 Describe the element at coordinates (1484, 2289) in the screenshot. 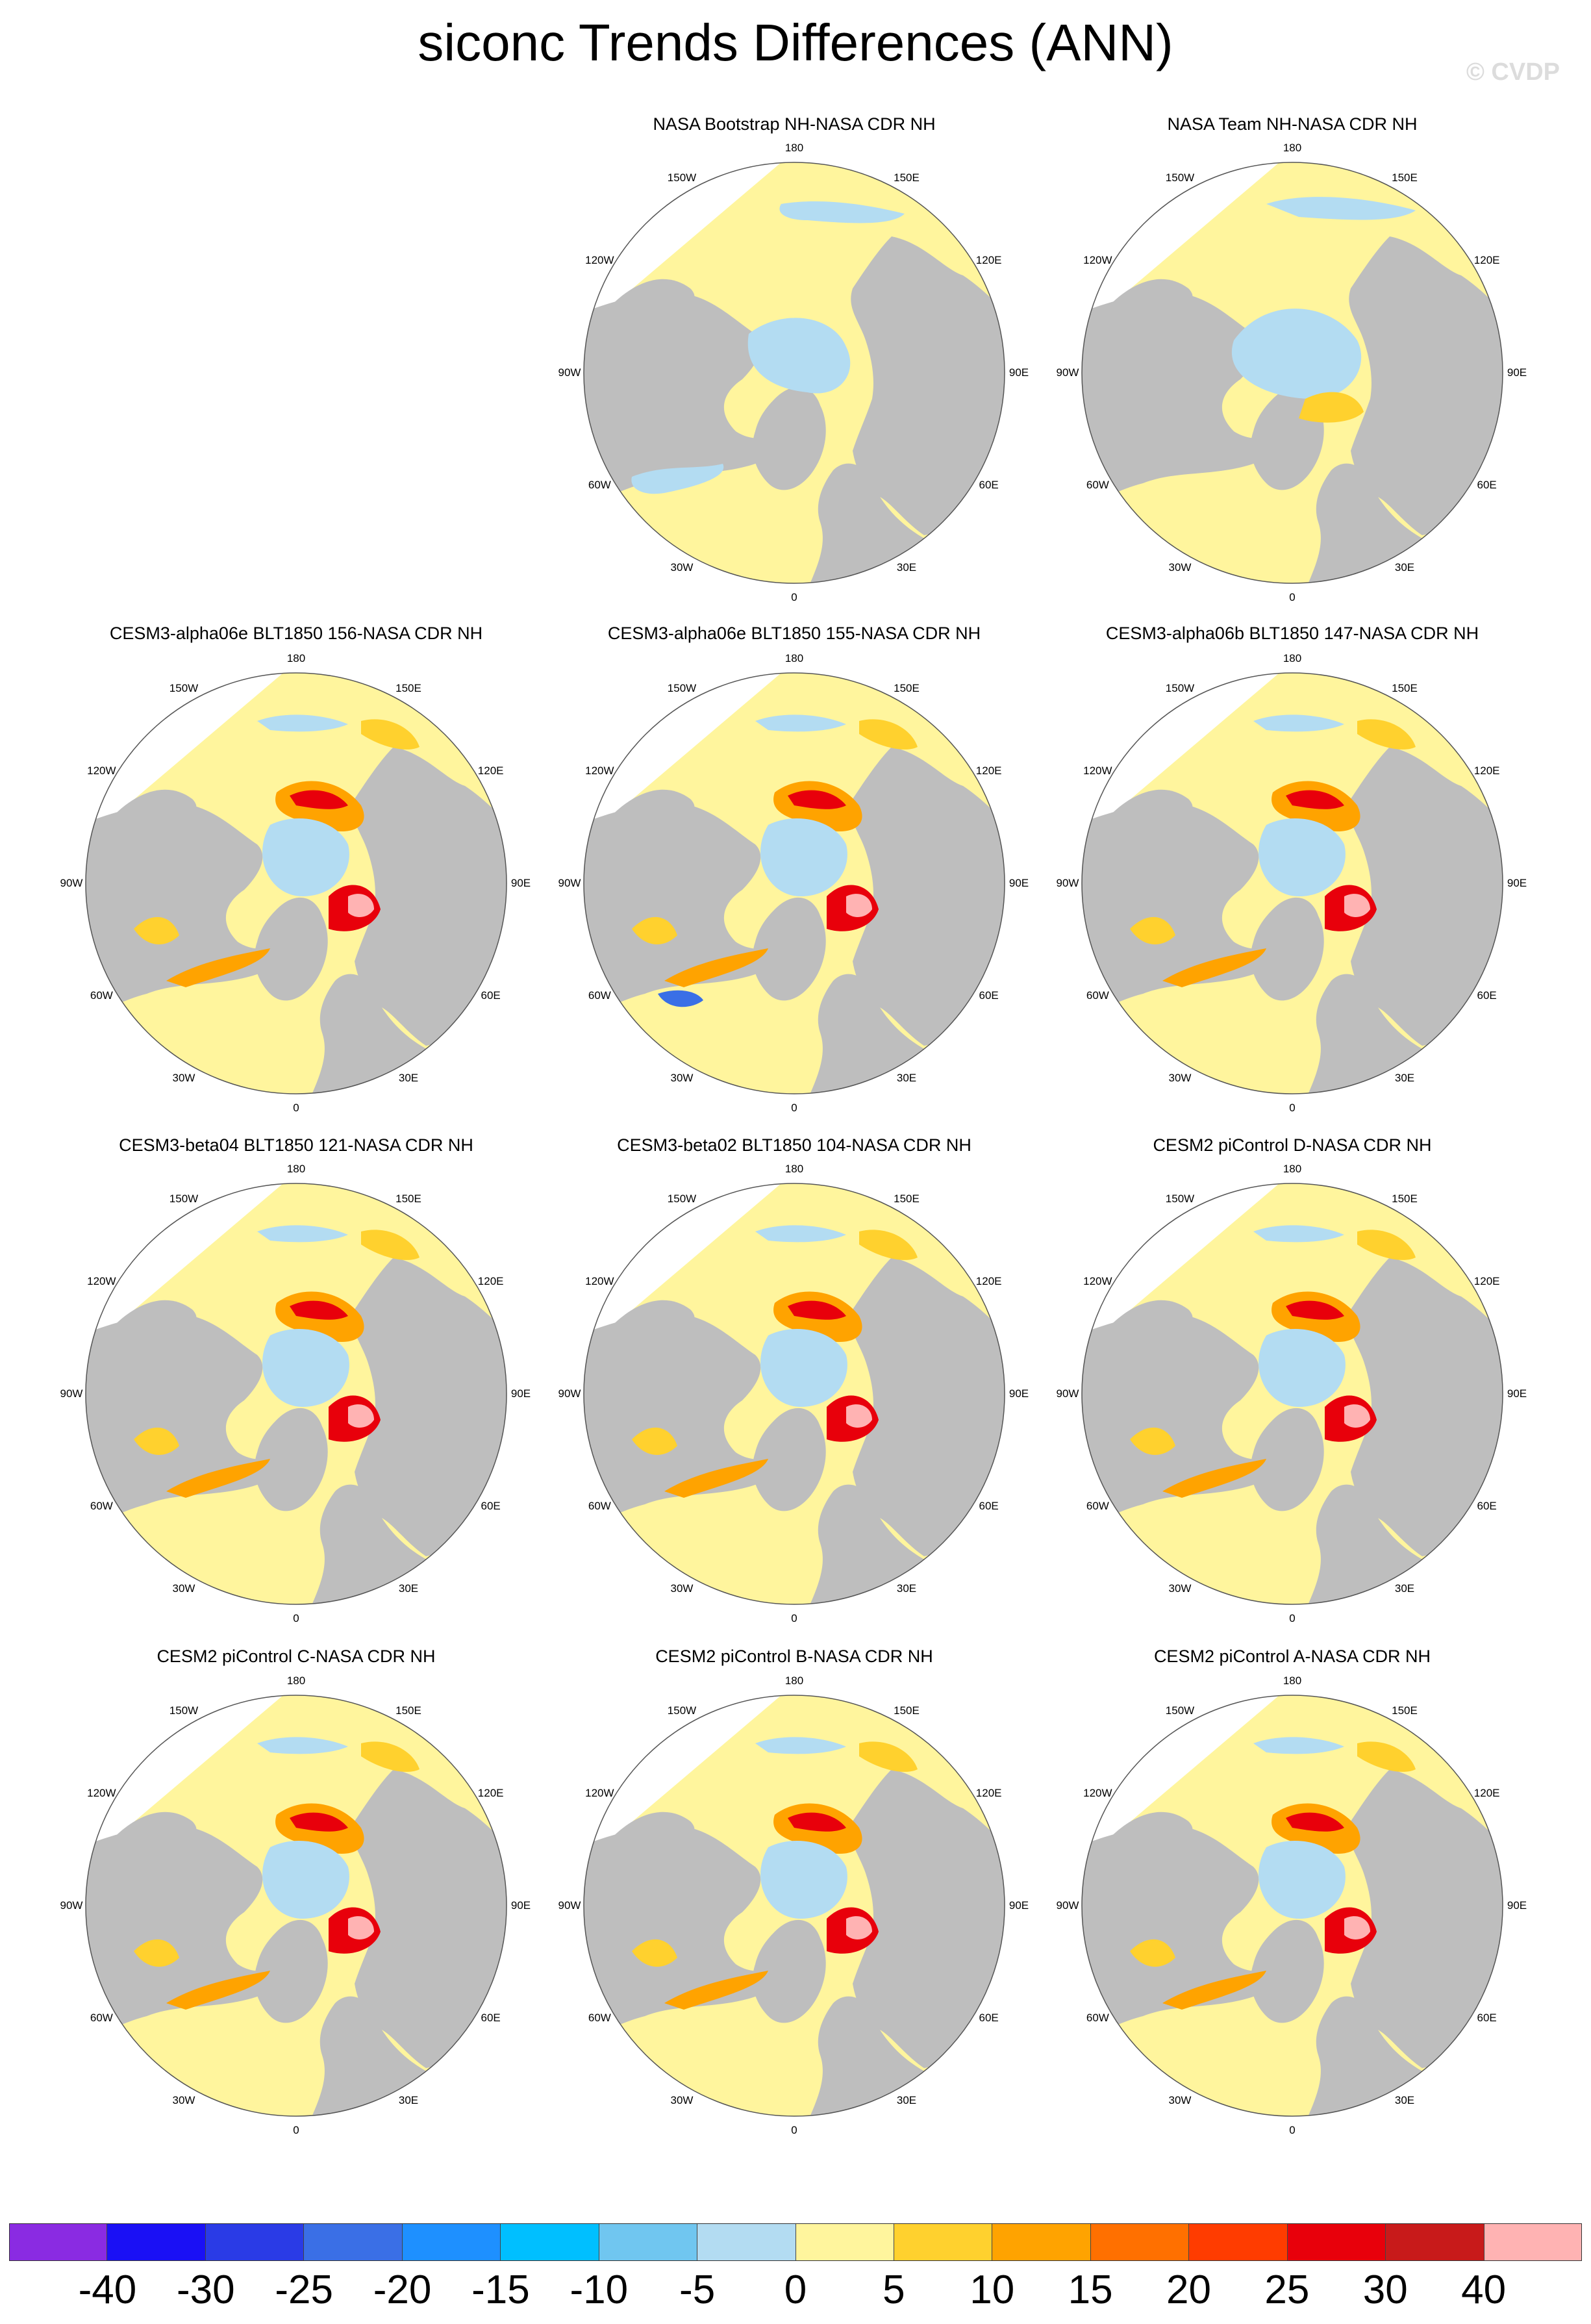

I see `colorbar-tick-label: 40` at that location.